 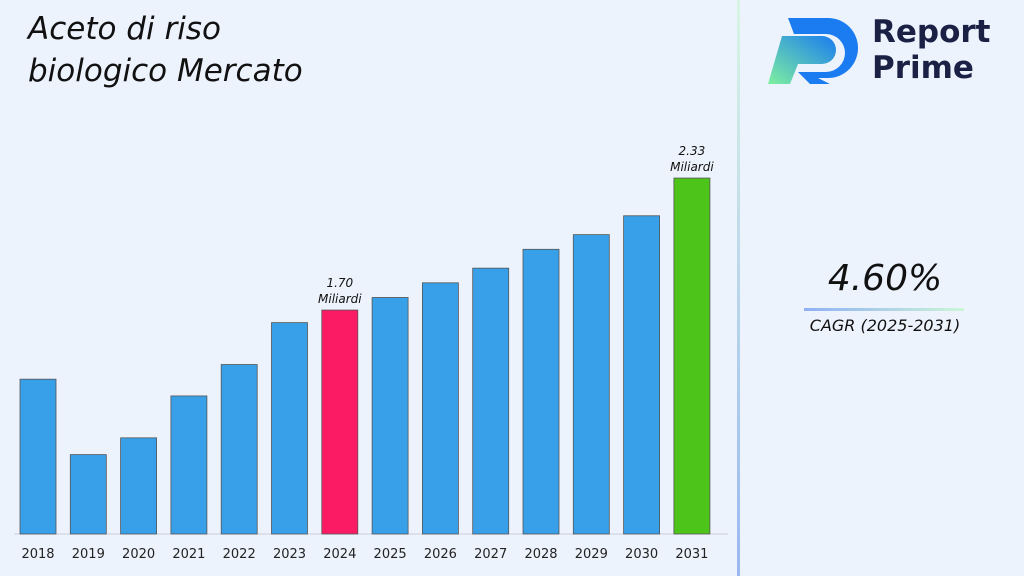 What do you see at coordinates (490, 554) in the screenshot?
I see `x-tick-label: 2027` at bounding box center [490, 554].